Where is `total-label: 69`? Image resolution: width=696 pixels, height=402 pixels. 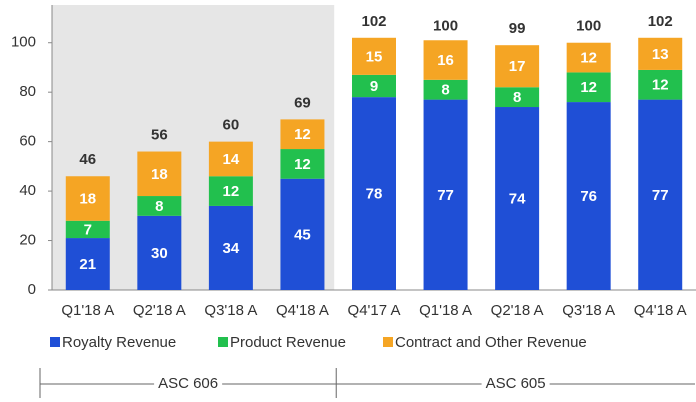 total-label: 69 is located at coordinates (302, 102).